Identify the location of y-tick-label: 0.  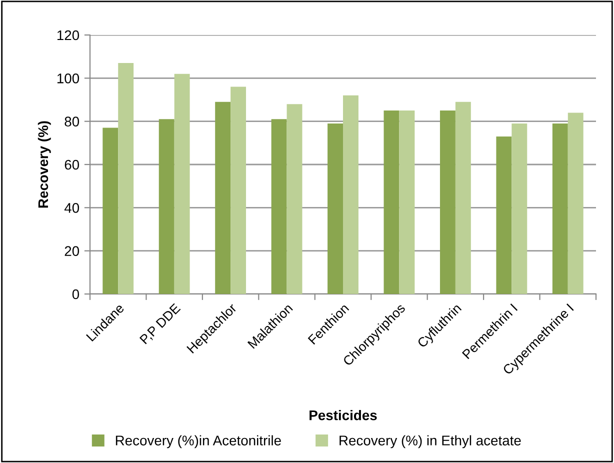
(76, 294).